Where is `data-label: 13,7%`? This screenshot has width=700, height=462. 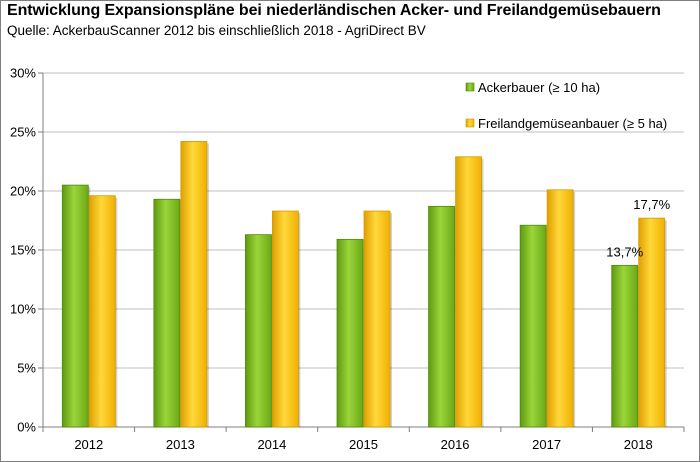 data-label: 13,7% is located at coordinates (624, 251).